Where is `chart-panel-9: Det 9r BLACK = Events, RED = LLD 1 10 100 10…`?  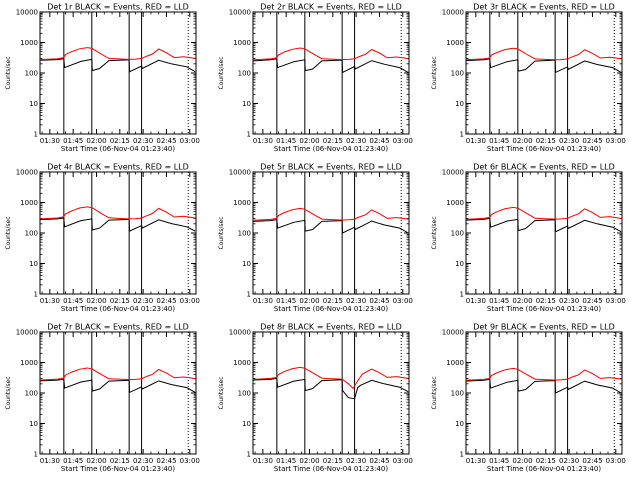 chart-panel-9: Det 9r BLACK = Events, RED = LLD 1 10 100 10… is located at coordinates (528, 398).